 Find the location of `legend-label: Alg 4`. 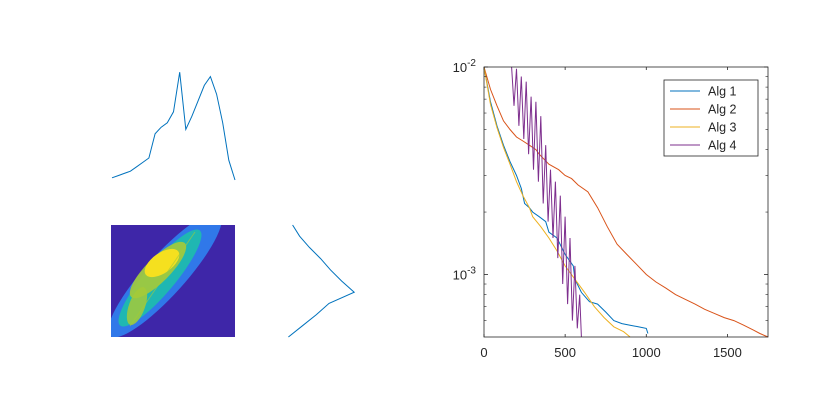

legend-label: Alg 4 is located at coordinates (722, 146).